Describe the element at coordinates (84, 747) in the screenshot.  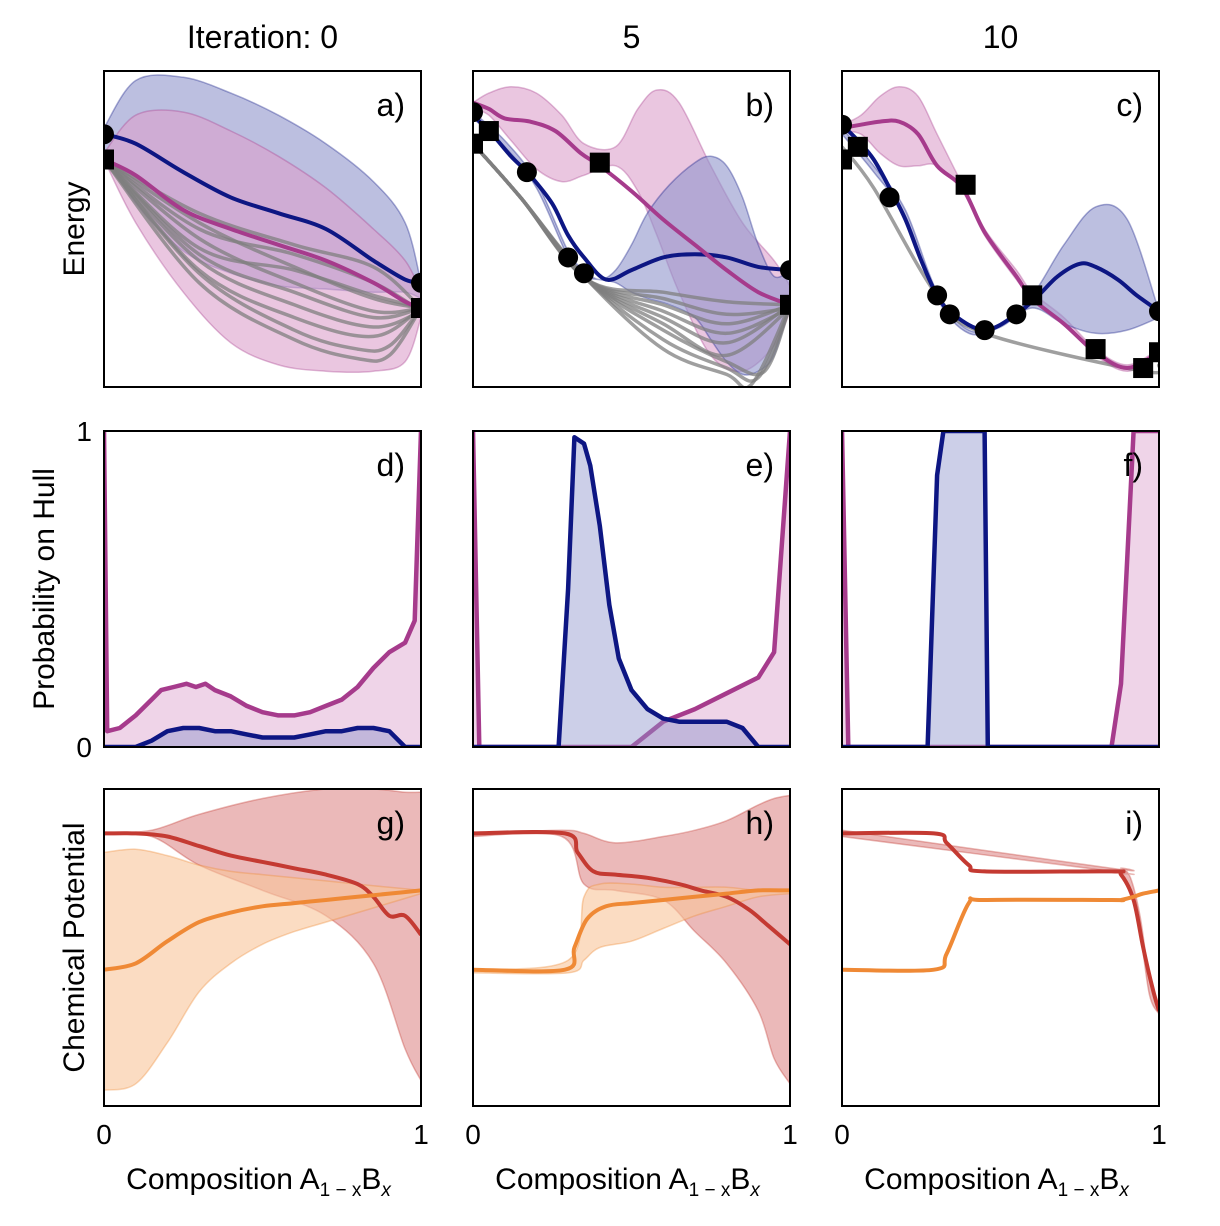
I see `prob-ytick-0: 0` at that location.